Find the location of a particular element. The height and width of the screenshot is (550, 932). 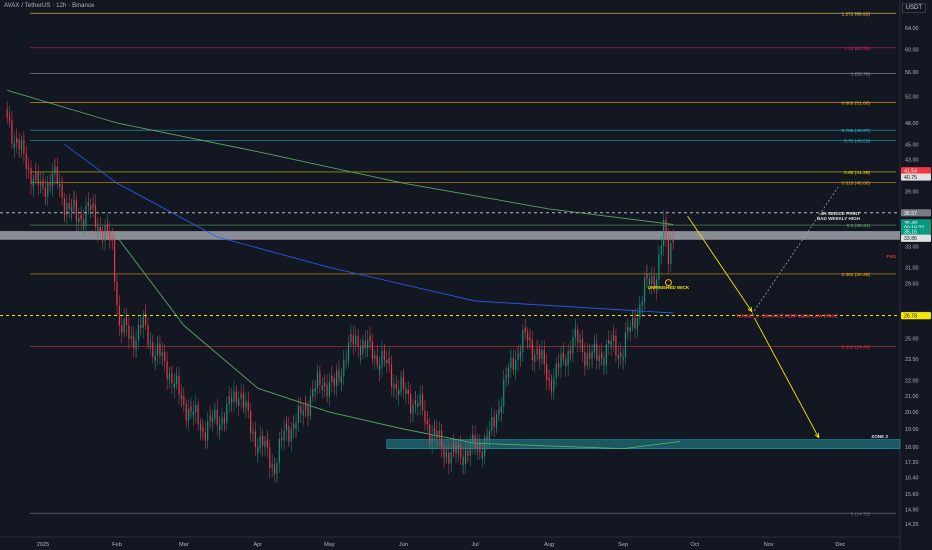

annotation-label: 4H SINGLE PRINT is located at coordinates (841, 213).